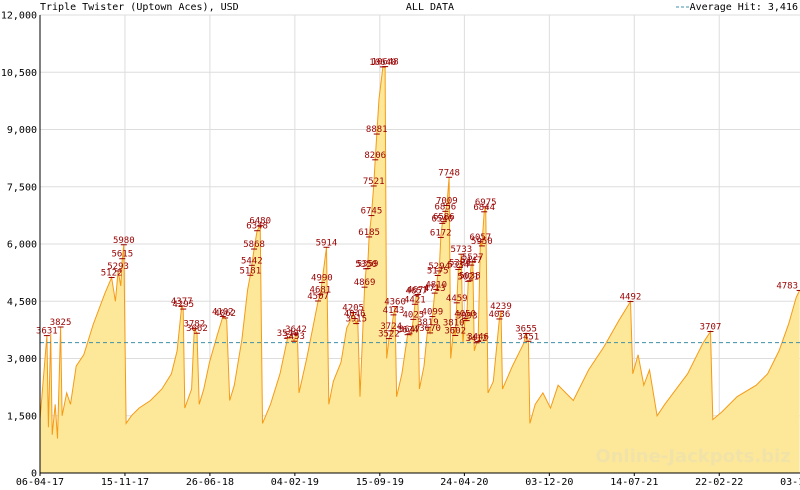 The image size is (800, 490). I want to click on peak-label: 4102, so click(223, 312).